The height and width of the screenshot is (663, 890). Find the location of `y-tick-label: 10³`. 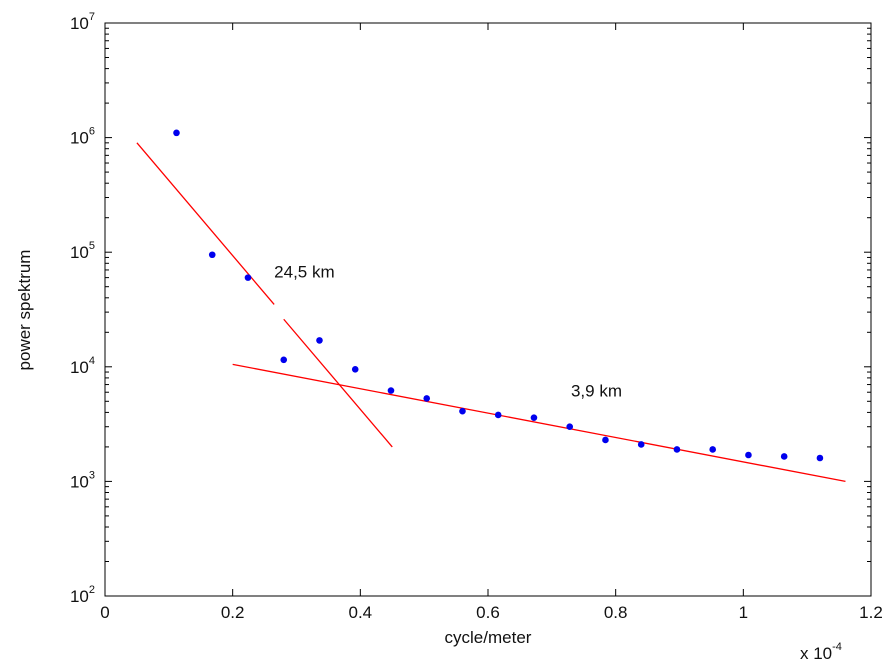

y-tick-label: 10³ is located at coordinates (82, 480).